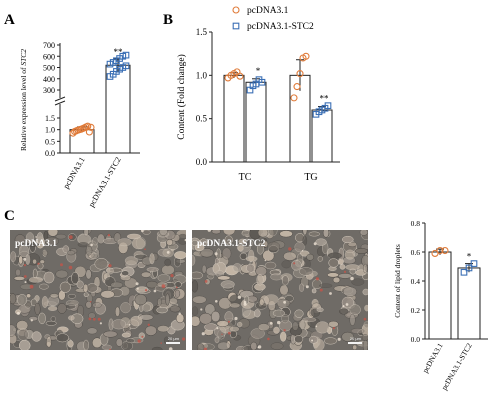  What do you see at coordinates (60, 101) in the screenshot?
I see `a-axis-break` at bounding box center [60, 101].